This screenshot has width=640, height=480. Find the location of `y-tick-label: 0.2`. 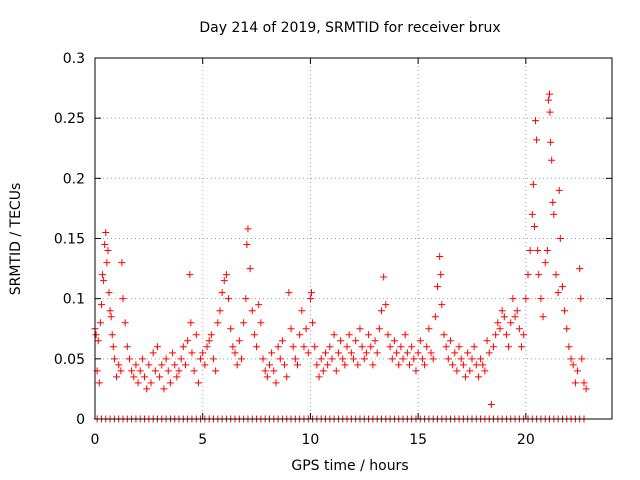

y-tick-label: 0.2 is located at coordinates (74, 179).